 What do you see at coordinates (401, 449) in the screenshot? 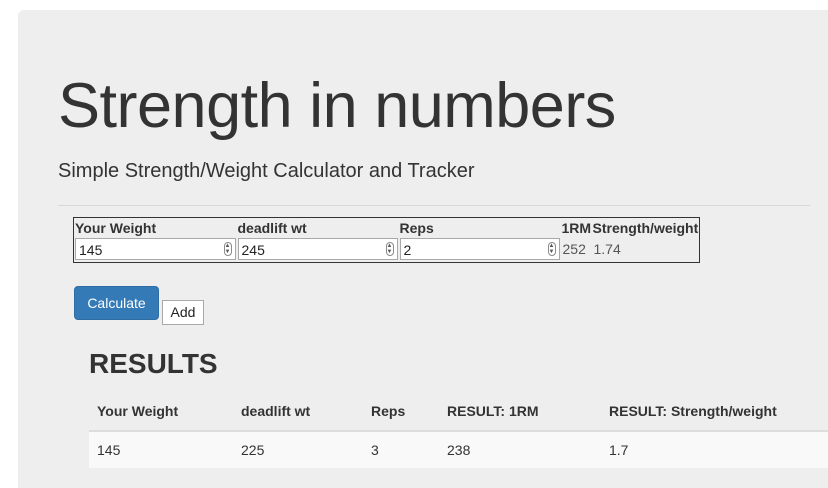
I see `results-cell-reps: 3` at bounding box center [401, 449].